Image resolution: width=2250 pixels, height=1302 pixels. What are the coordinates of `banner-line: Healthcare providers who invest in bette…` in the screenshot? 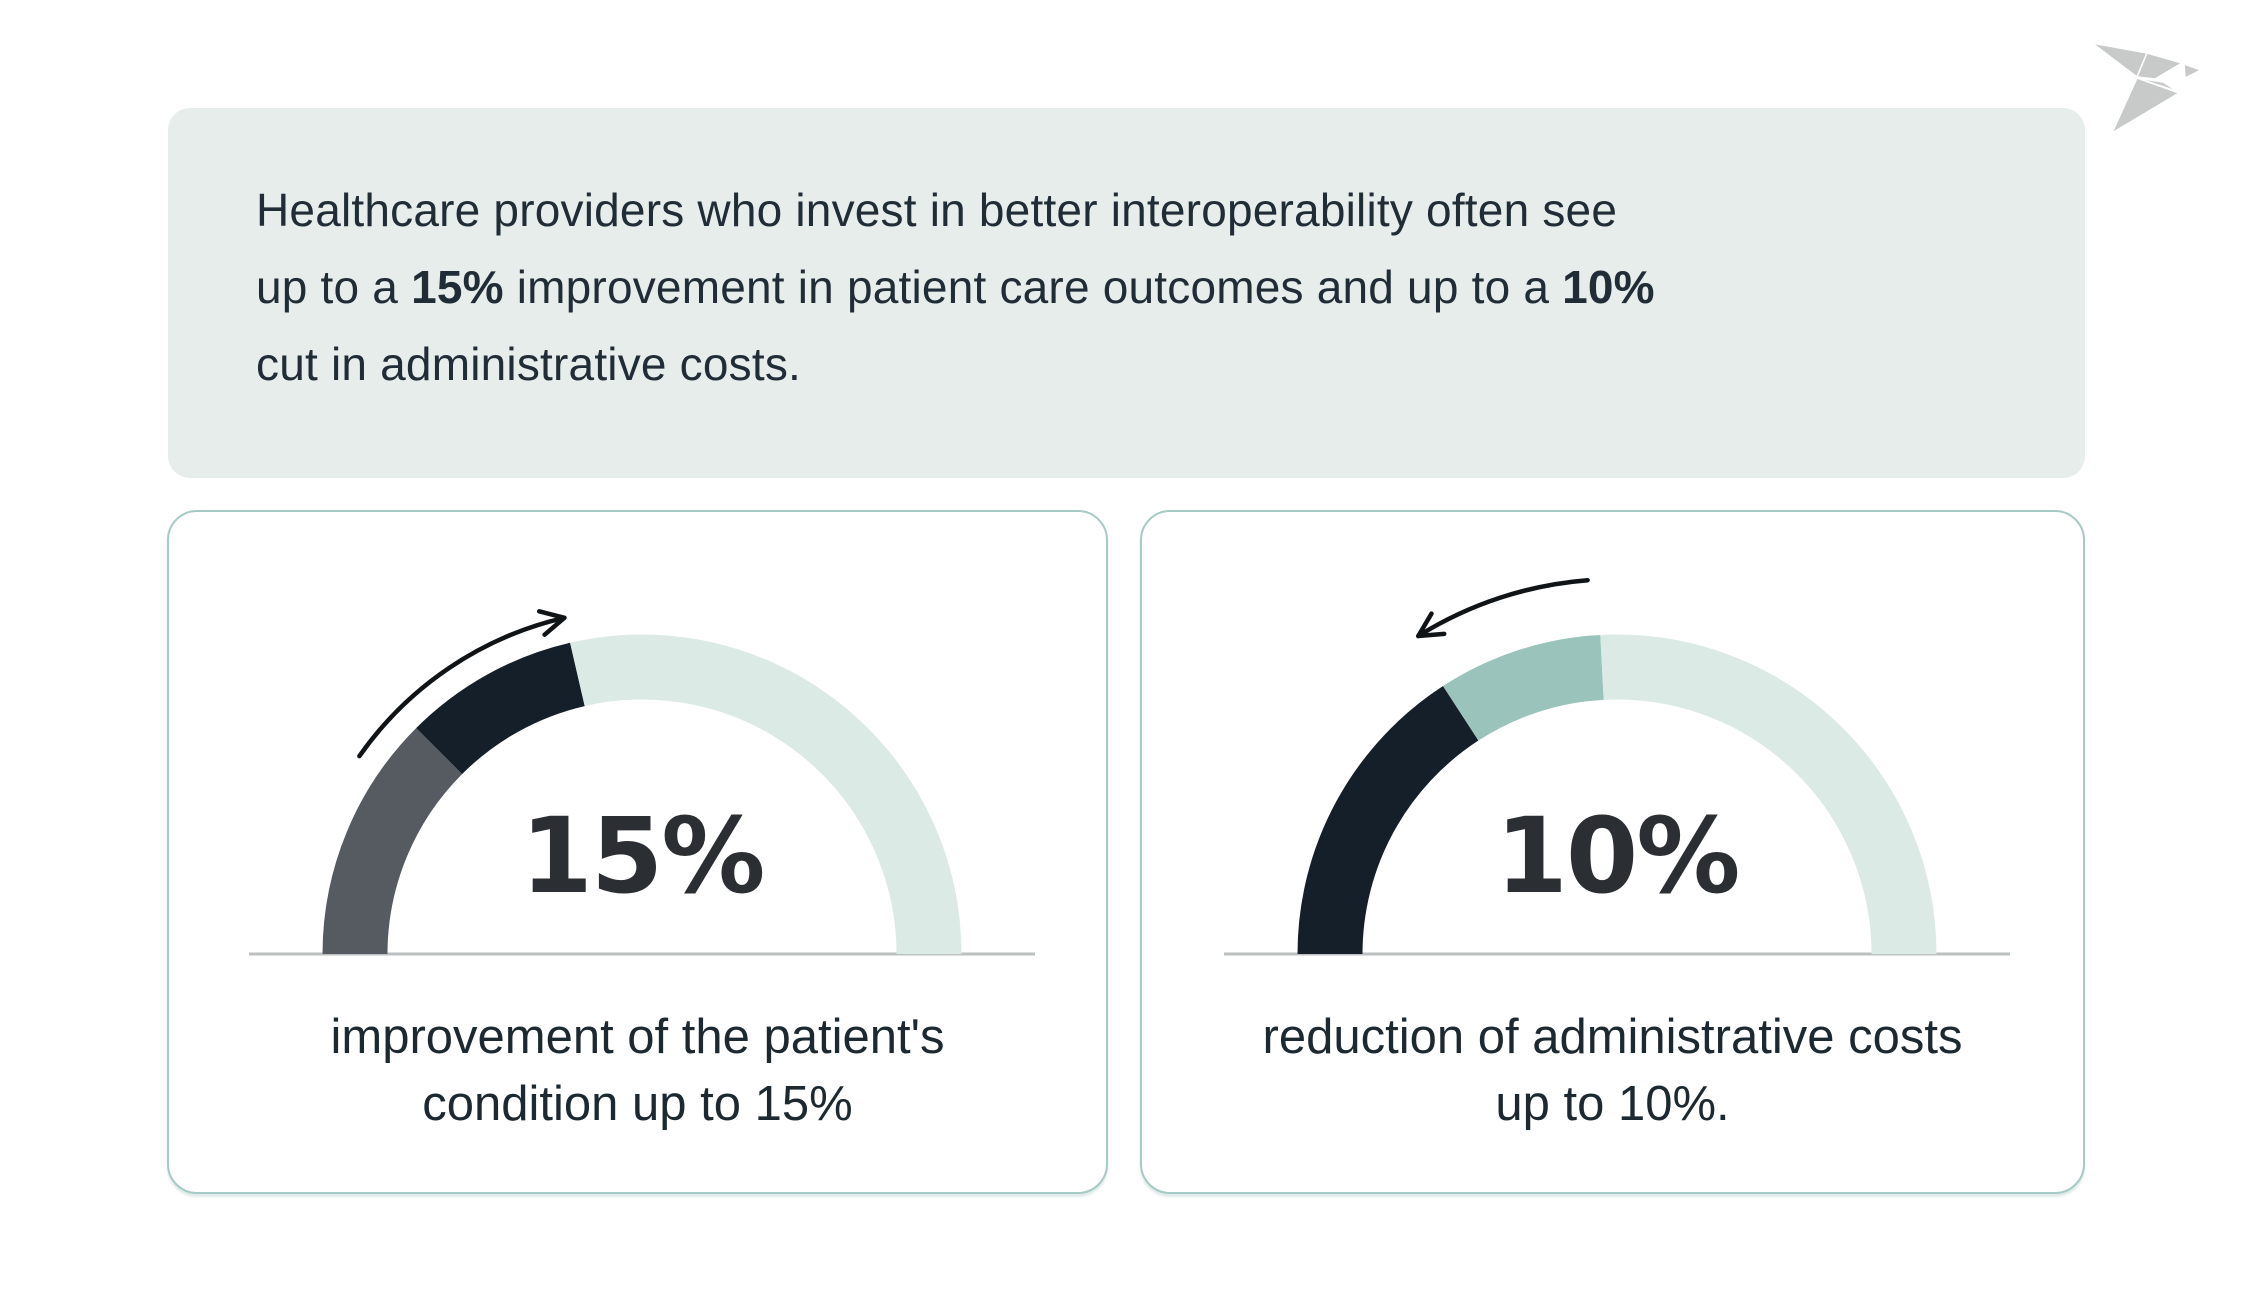 It's located at (1131, 210).